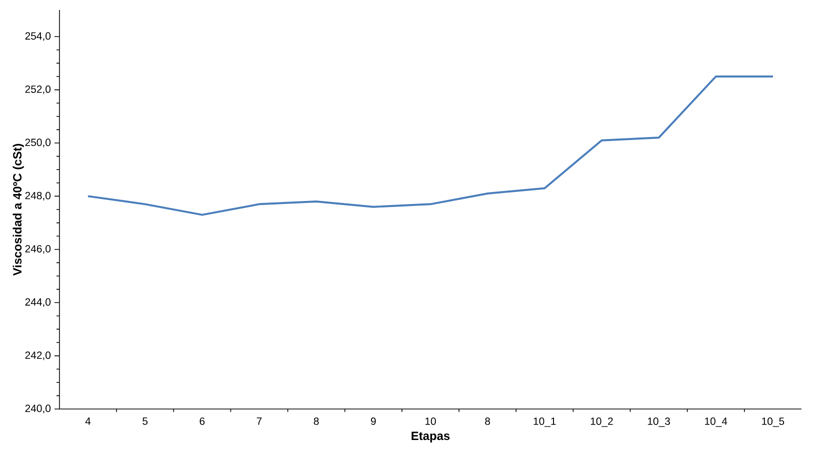 This screenshot has width=834, height=466. Describe the element at coordinates (38, 143) in the screenshot. I see `y-tick-label: 250,0` at that location.